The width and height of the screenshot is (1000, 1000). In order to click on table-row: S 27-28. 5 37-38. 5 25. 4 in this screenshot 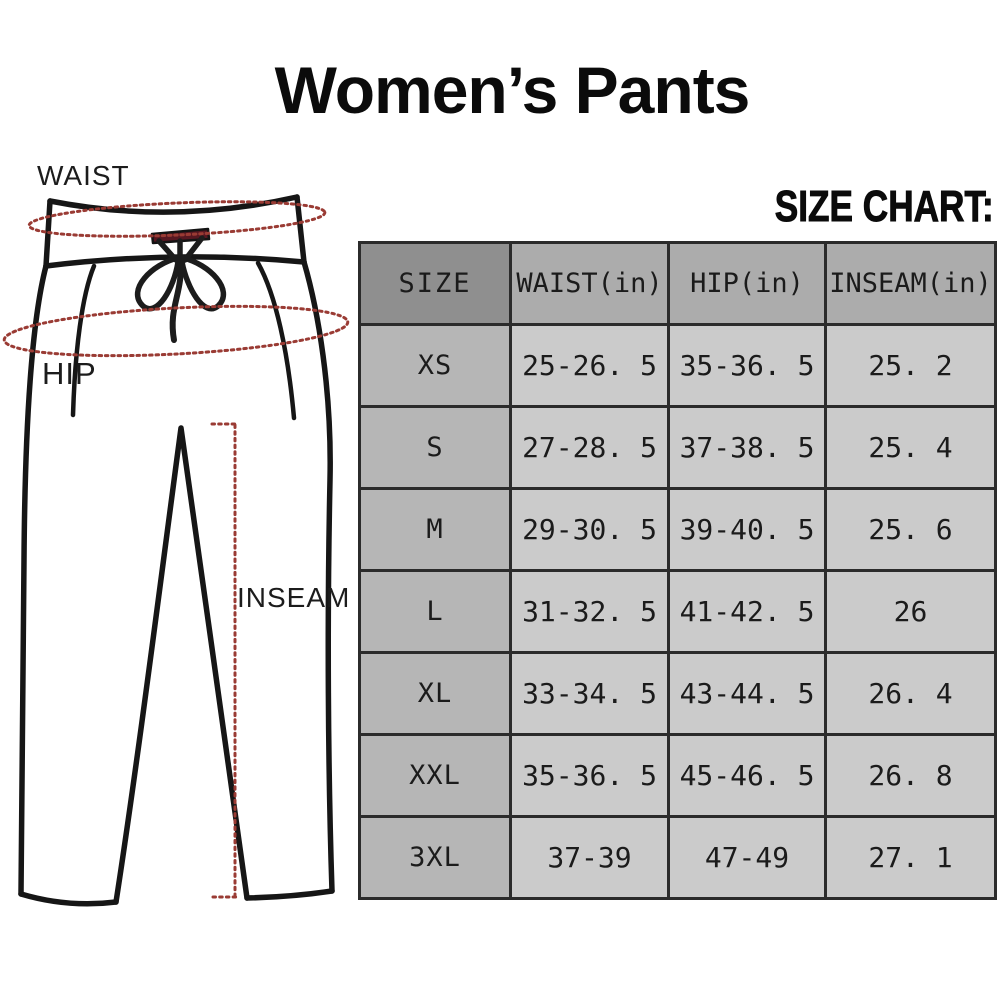, I will do `click(677, 447)`.